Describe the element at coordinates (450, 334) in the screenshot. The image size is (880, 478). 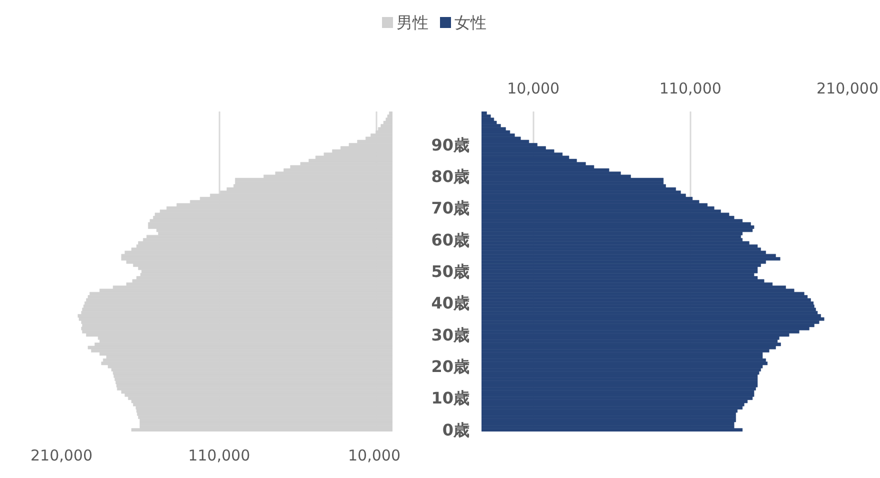
I see `y-tick-label: 30歳` at that location.